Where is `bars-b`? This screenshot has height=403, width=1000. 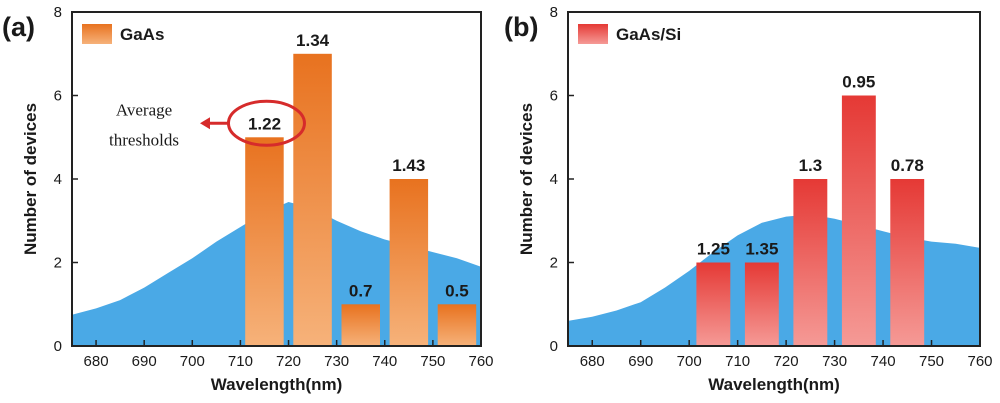 bars-b is located at coordinates (810, 220).